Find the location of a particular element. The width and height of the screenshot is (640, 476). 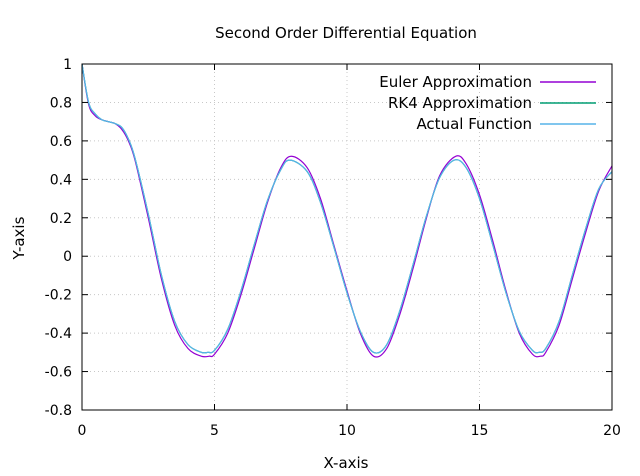

x-tick-label: 5 is located at coordinates (214, 431).